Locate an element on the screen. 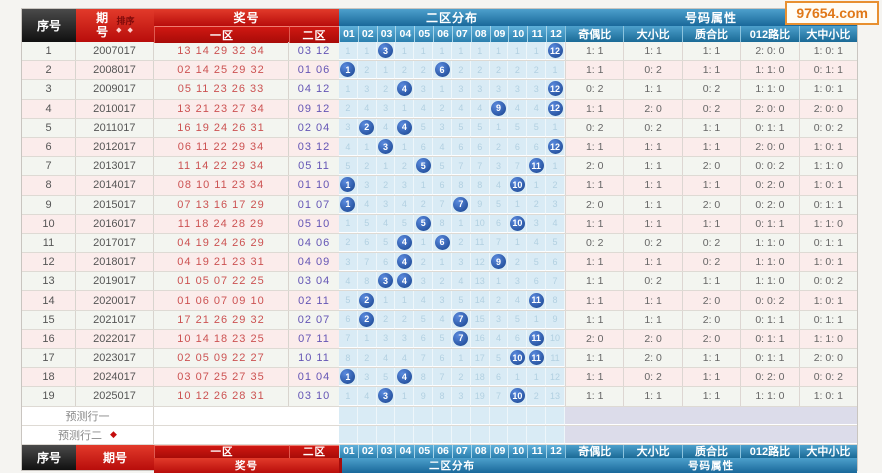  header-seq: 序号 is located at coordinates (49, 25).